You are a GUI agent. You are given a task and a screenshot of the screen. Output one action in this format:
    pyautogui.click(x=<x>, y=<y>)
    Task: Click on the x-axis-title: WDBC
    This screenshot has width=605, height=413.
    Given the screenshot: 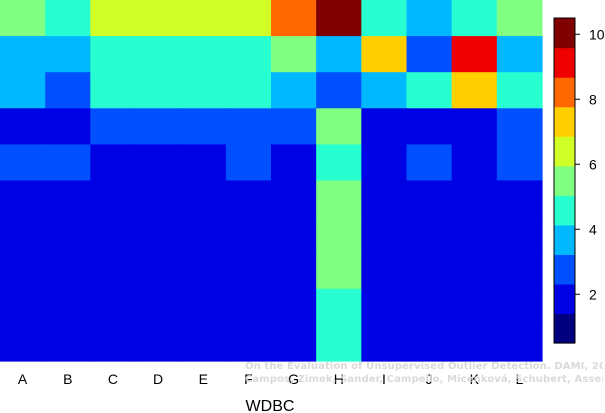 What is the action you would take?
    pyautogui.click(x=270, y=405)
    